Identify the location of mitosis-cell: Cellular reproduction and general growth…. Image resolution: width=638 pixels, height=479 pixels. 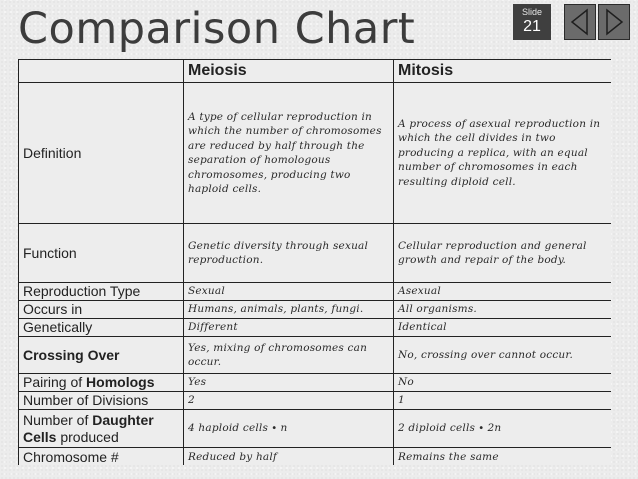
(502, 253).